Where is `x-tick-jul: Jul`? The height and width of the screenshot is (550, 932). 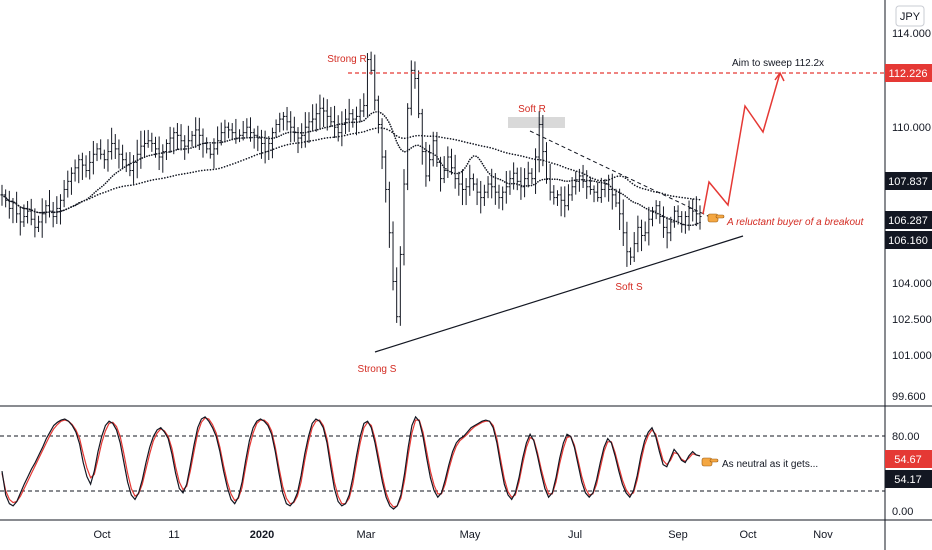
x-tick-jul: Jul is located at coordinates (575, 535).